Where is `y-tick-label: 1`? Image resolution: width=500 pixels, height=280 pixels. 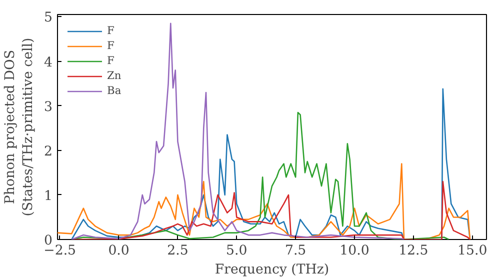
y-tick-label: 1 is located at coordinates (48, 196).